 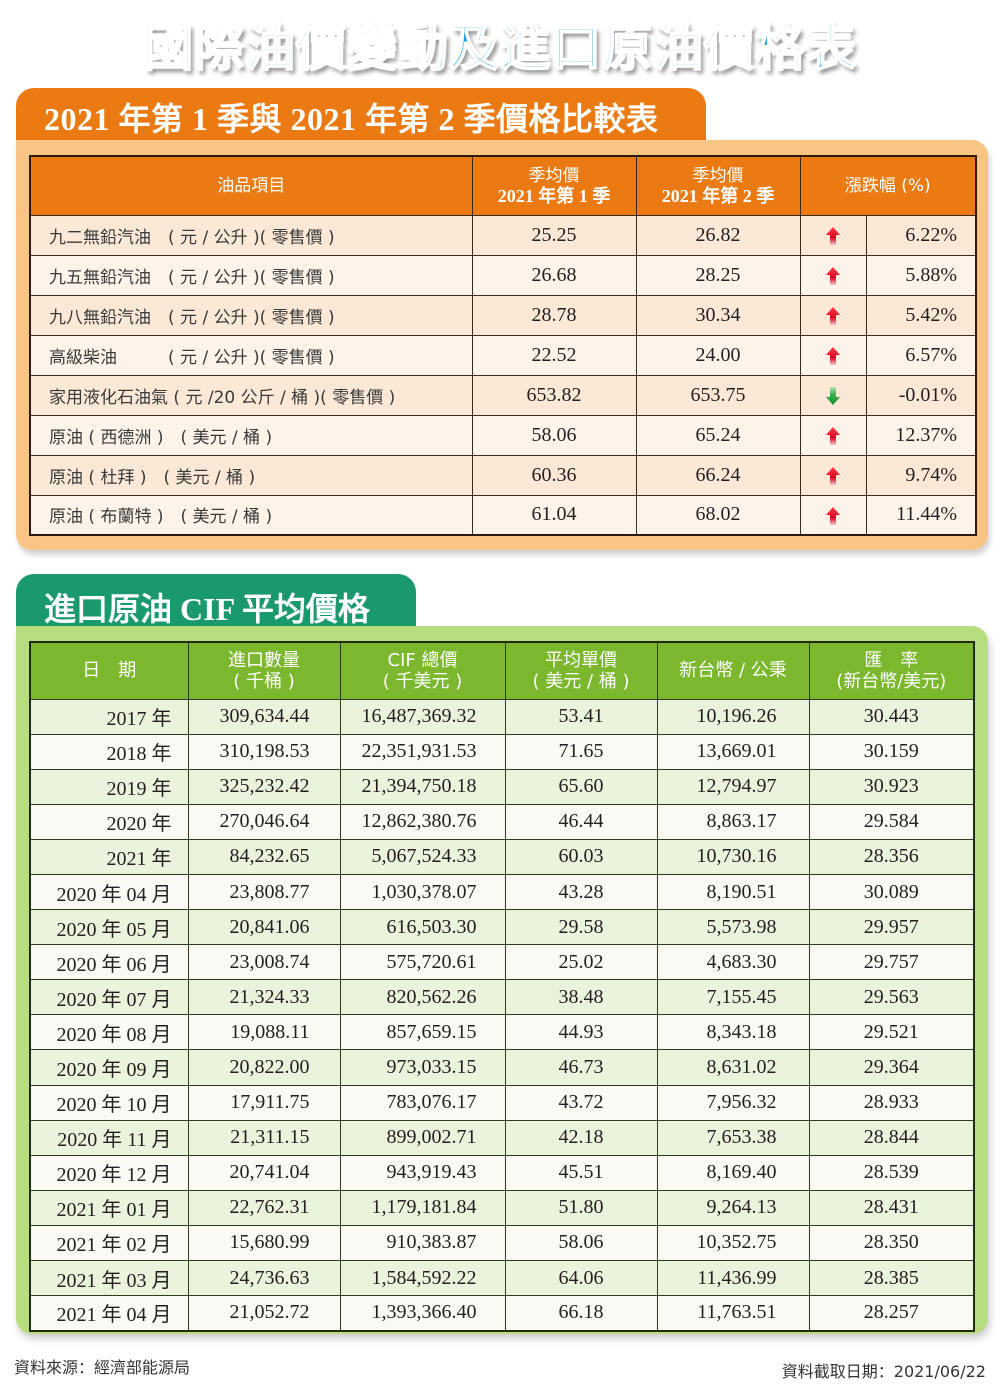 I want to click on exchange-rate: 30.159, so click(x=891, y=751).